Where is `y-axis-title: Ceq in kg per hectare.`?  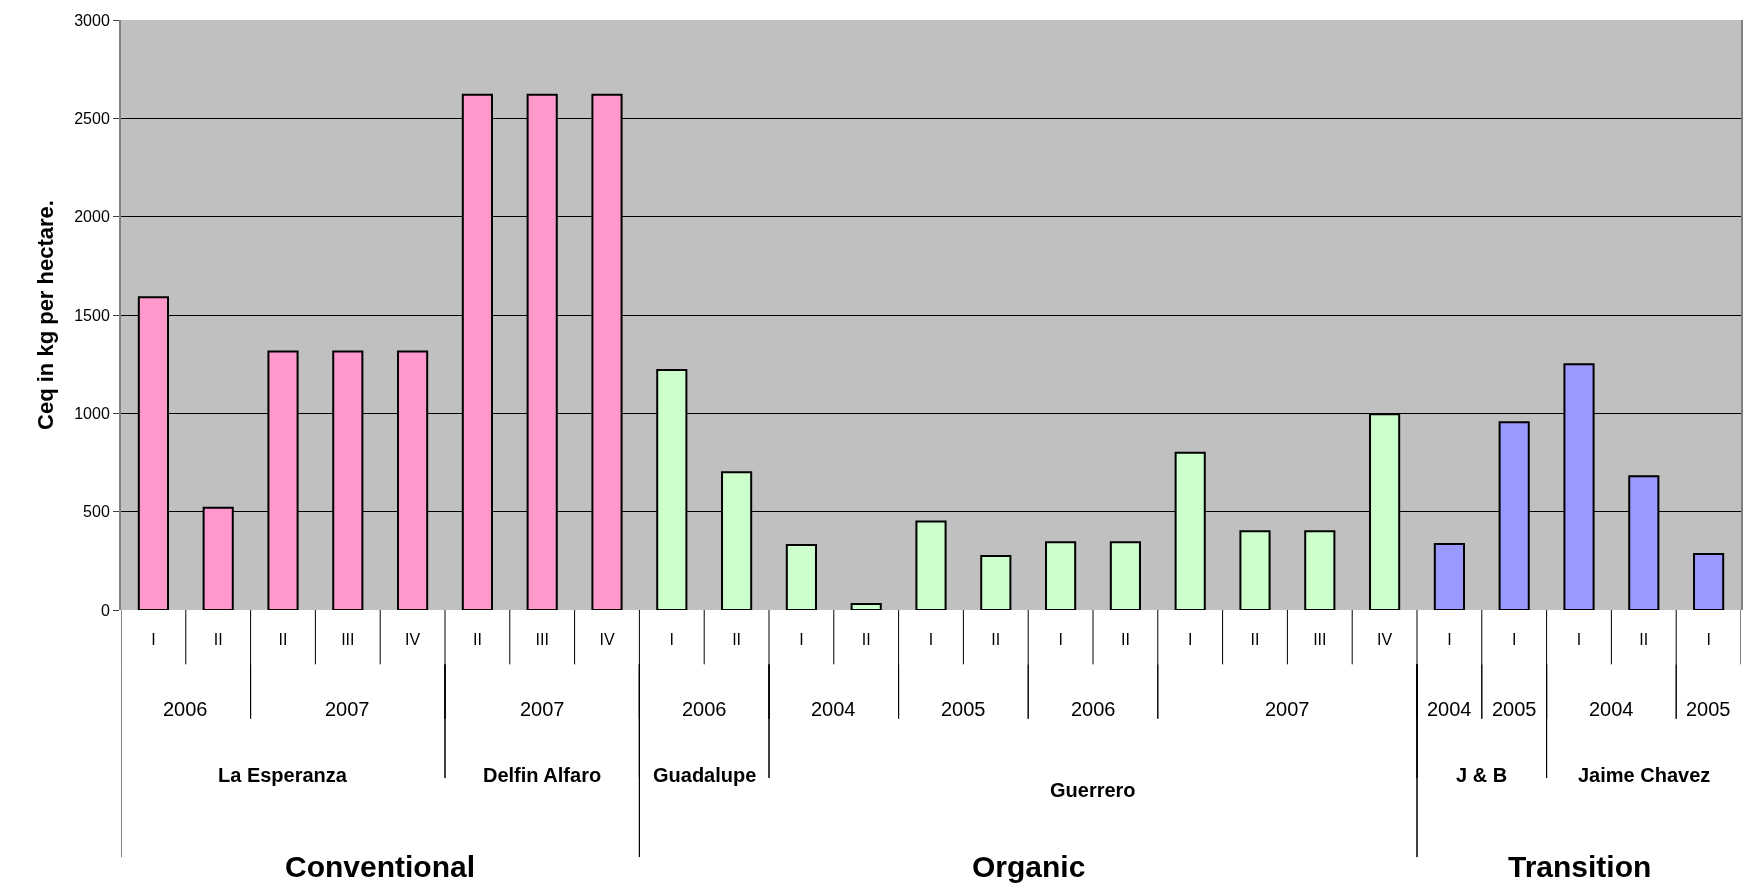
y-axis-title: Ceq in kg per hectare. is located at coordinates (45, 315).